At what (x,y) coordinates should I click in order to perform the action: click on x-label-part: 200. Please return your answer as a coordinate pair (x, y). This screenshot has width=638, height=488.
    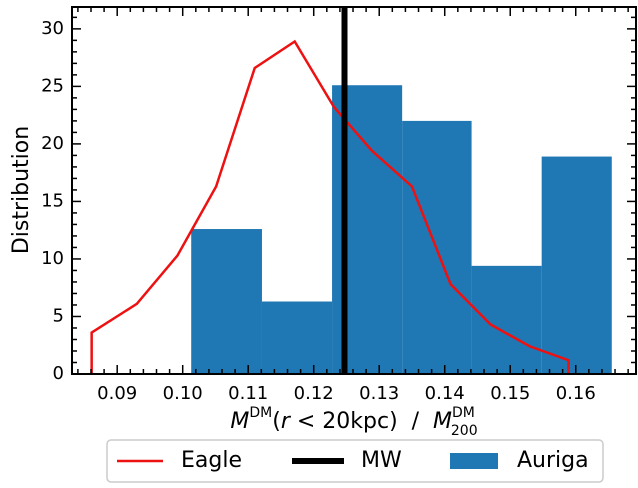
    Looking at the image, I should click on (464, 431).